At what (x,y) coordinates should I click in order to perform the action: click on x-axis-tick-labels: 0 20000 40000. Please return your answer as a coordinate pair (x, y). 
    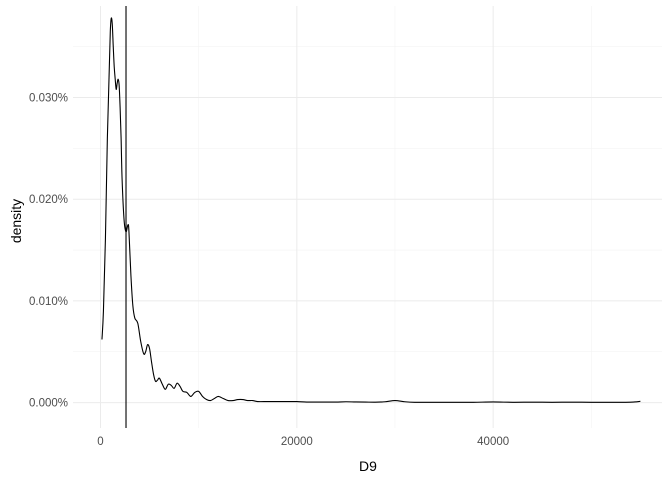
    Looking at the image, I should click on (303, 442).